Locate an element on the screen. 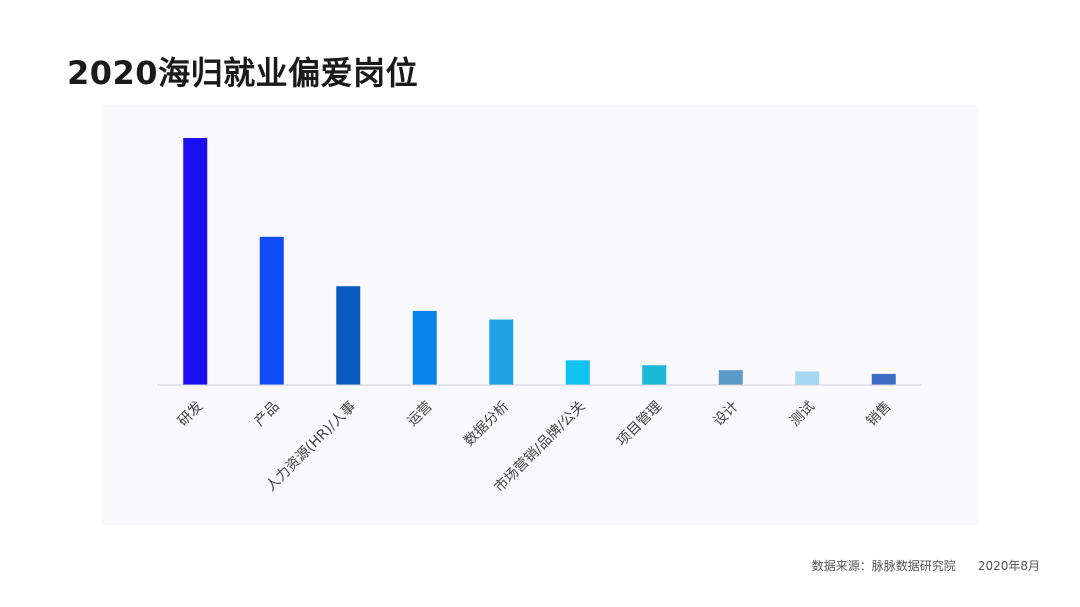  category-label-7: 项目管理 is located at coordinates (639, 424).